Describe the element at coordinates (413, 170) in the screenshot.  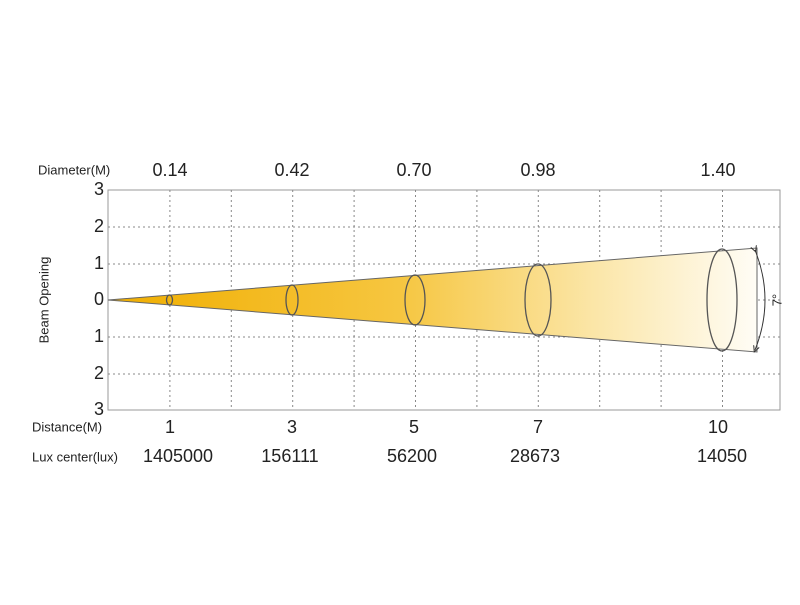
I see `diameter-value: 0.70` at that location.